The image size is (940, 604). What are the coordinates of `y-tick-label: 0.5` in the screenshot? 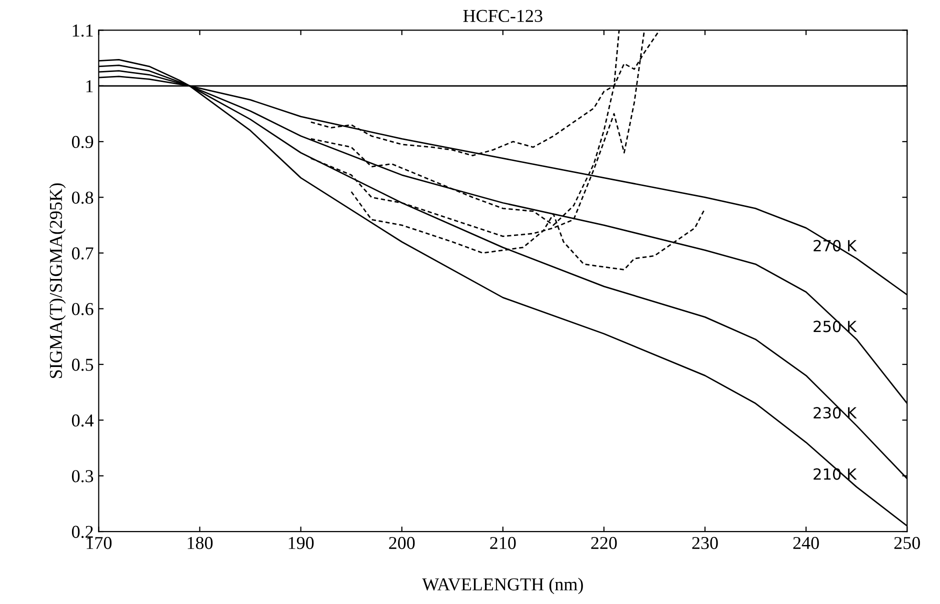 It's located at (83, 364).